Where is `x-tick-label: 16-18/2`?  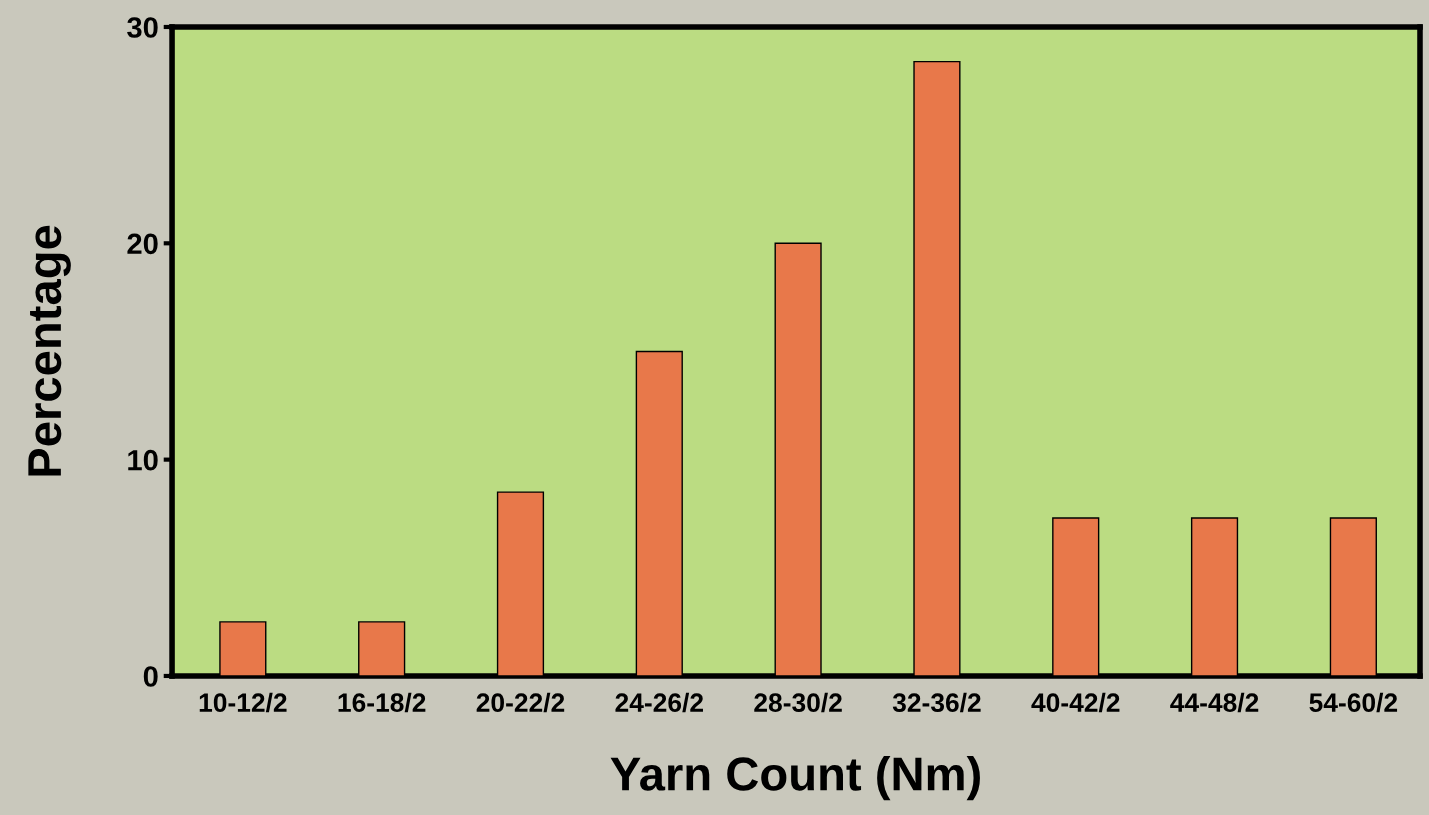
x-tick-label: 16-18/2 is located at coordinates (382, 702).